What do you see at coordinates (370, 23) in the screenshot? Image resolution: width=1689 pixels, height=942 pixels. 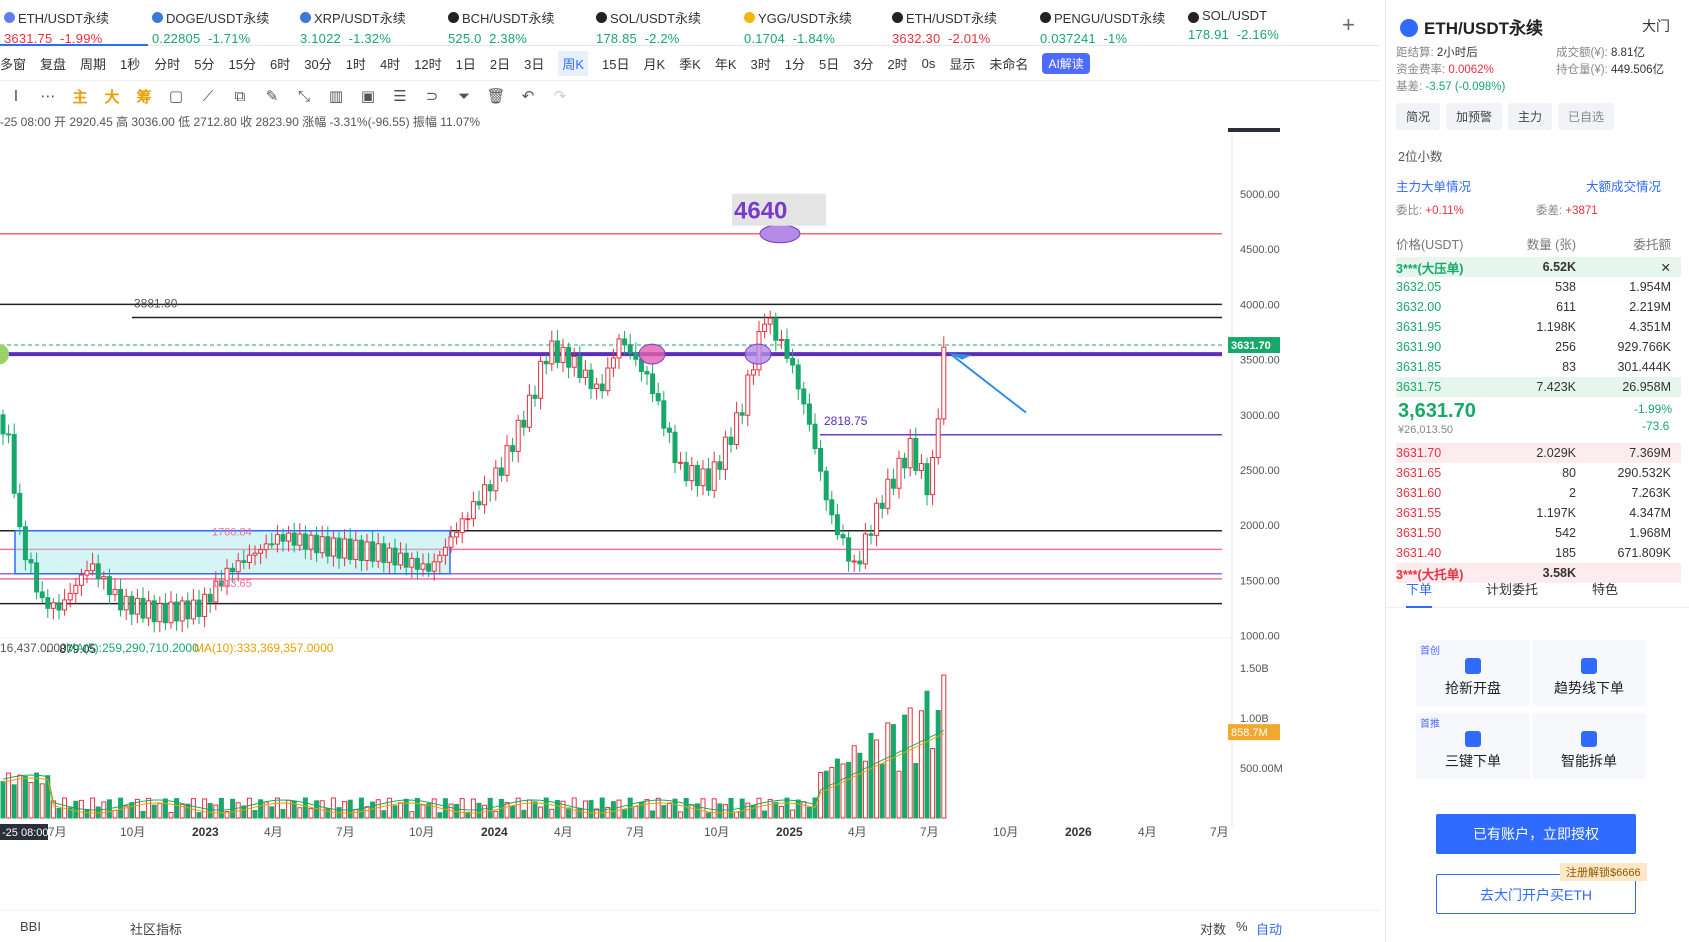 I see `symbol-tab: XRP/USDT永续 3.1022 -1.32%` at bounding box center [370, 23].